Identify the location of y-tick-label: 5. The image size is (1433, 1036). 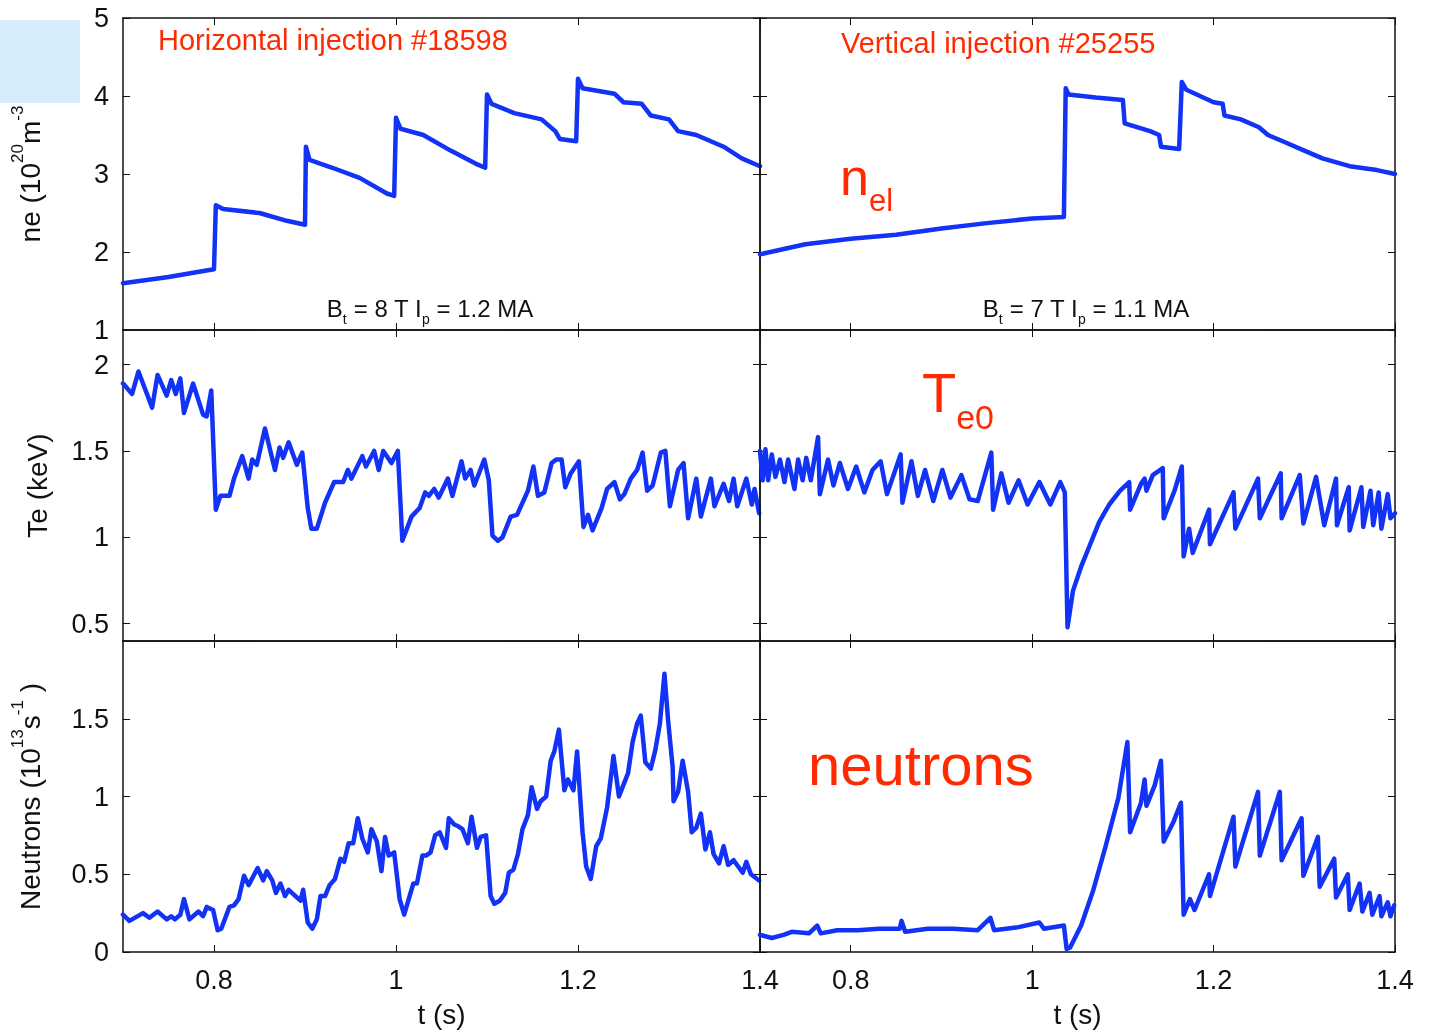
(101, 18).